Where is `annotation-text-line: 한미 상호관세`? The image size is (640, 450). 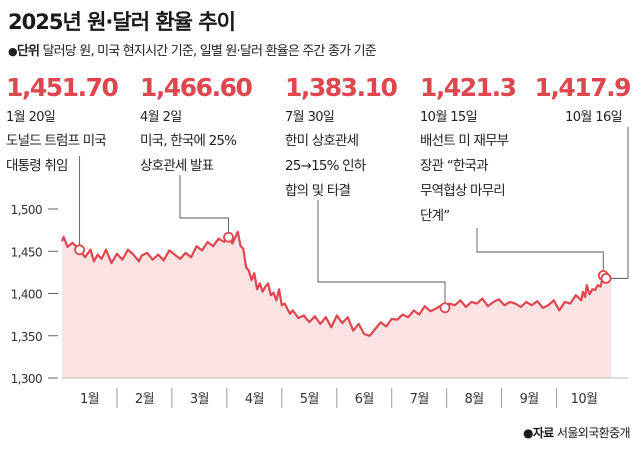
annotation-text-line: 한미 상호관세 is located at coordinates (322, 141).